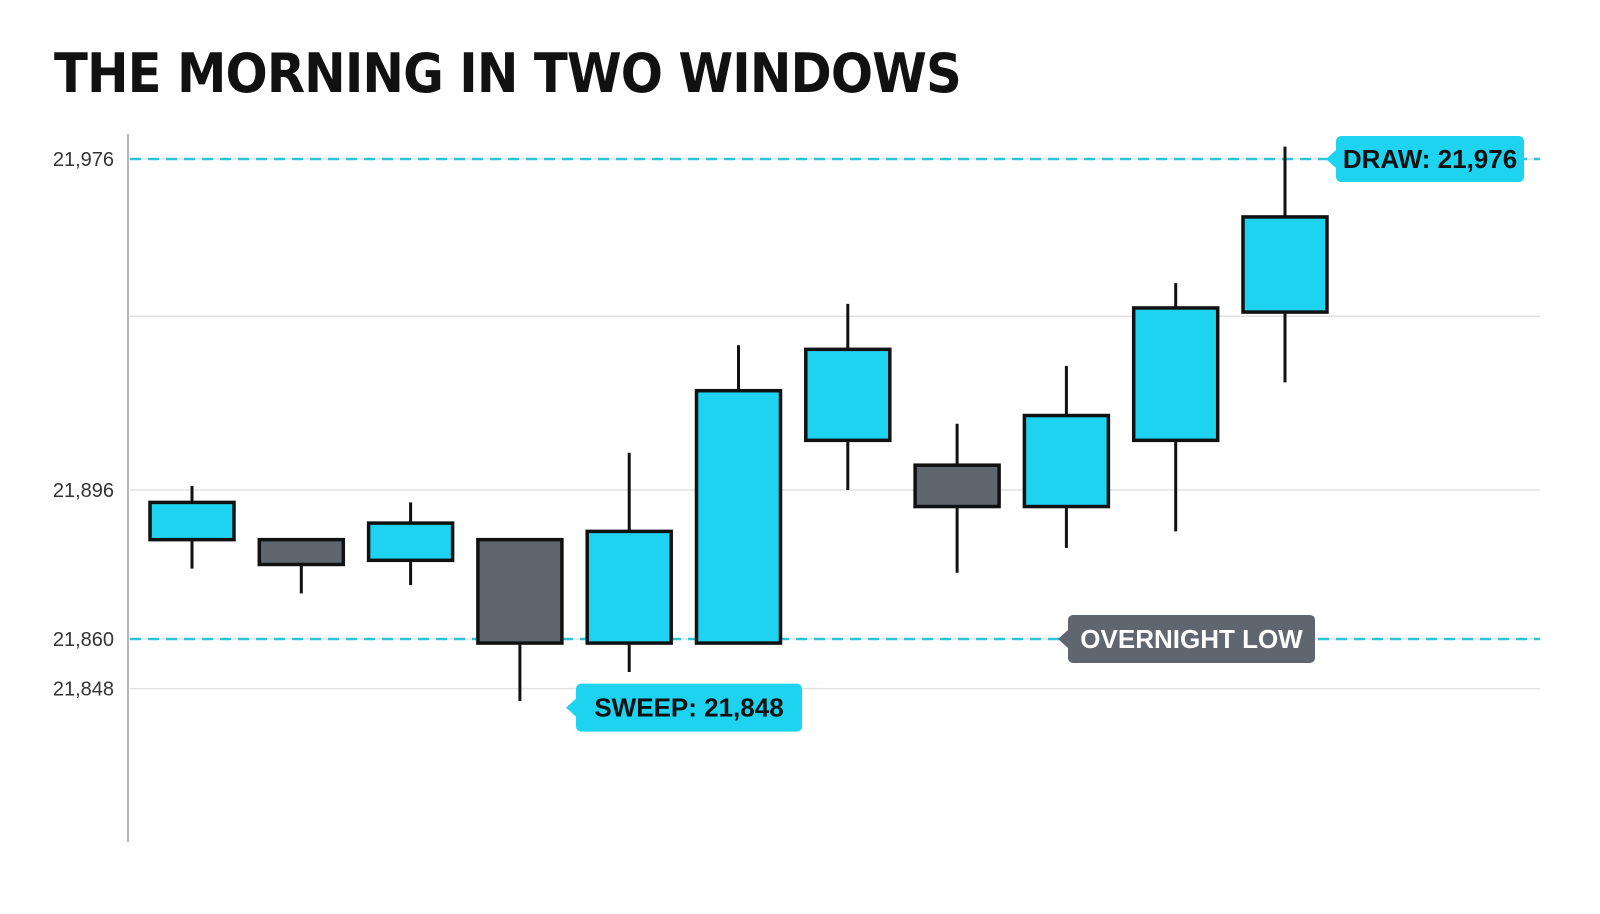 This screenshot has width=1600, height=914. I want to click on y-tick-label: 21,848, so click(83, 690).